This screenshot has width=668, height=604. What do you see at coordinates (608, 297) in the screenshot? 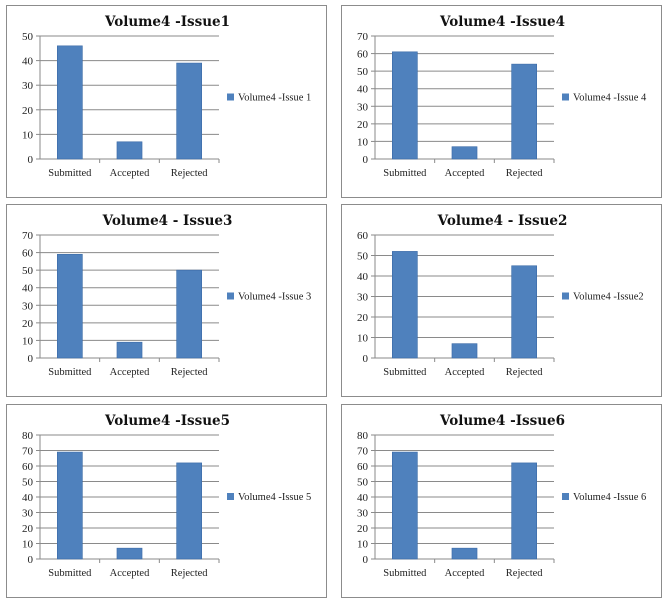
I see `legend-label: Volume4 -Issue2` at bounding box center [608, 297].